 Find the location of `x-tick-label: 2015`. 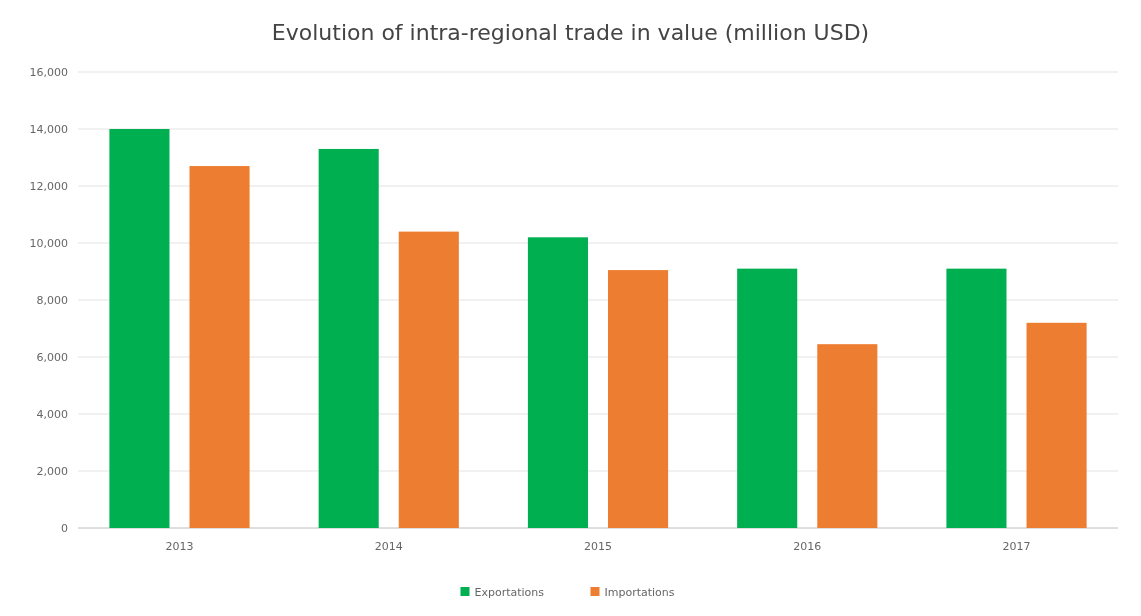

x-tick-label: 2015 is located at coordinates (598, 546).